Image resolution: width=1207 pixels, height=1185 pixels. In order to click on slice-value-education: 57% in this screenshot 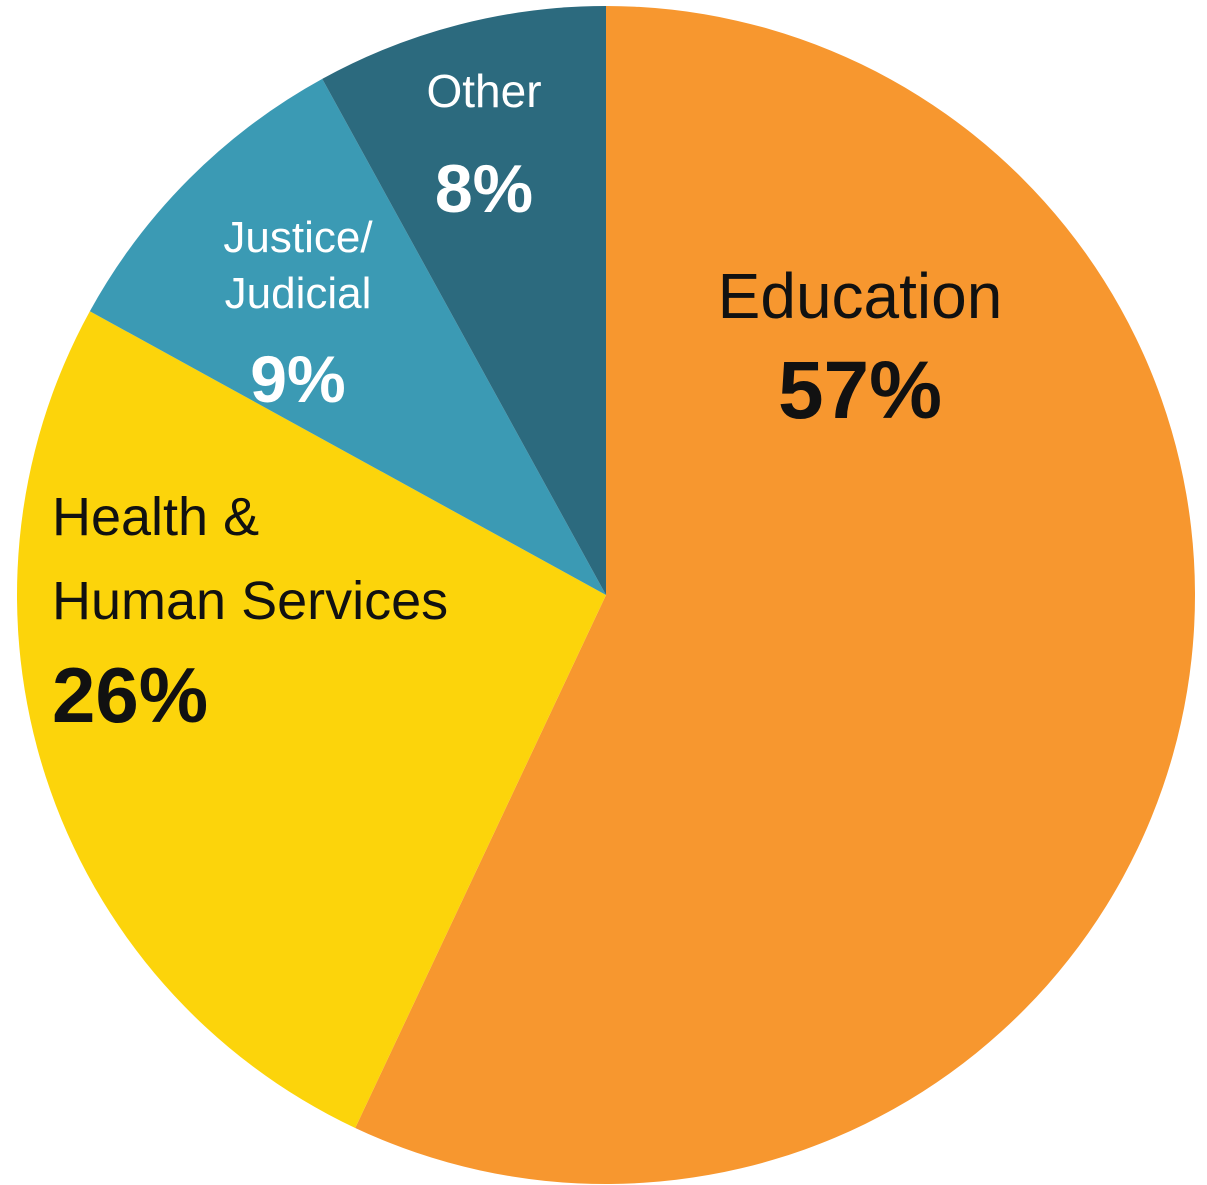, I will do `click(860, 390)`.